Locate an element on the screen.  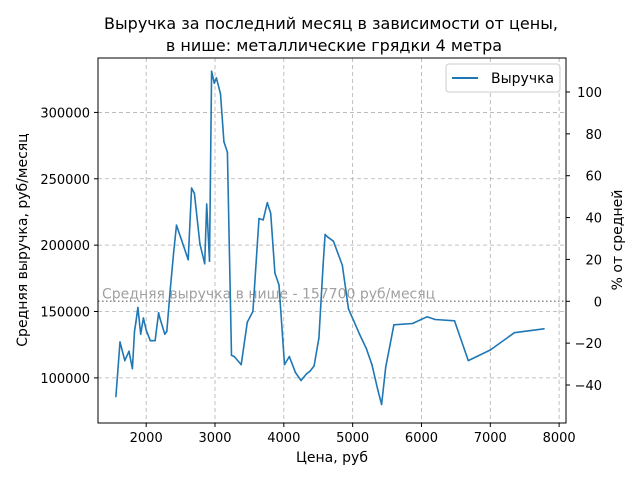
x-tick-label: 4000 is located at coordinates (283, 438).